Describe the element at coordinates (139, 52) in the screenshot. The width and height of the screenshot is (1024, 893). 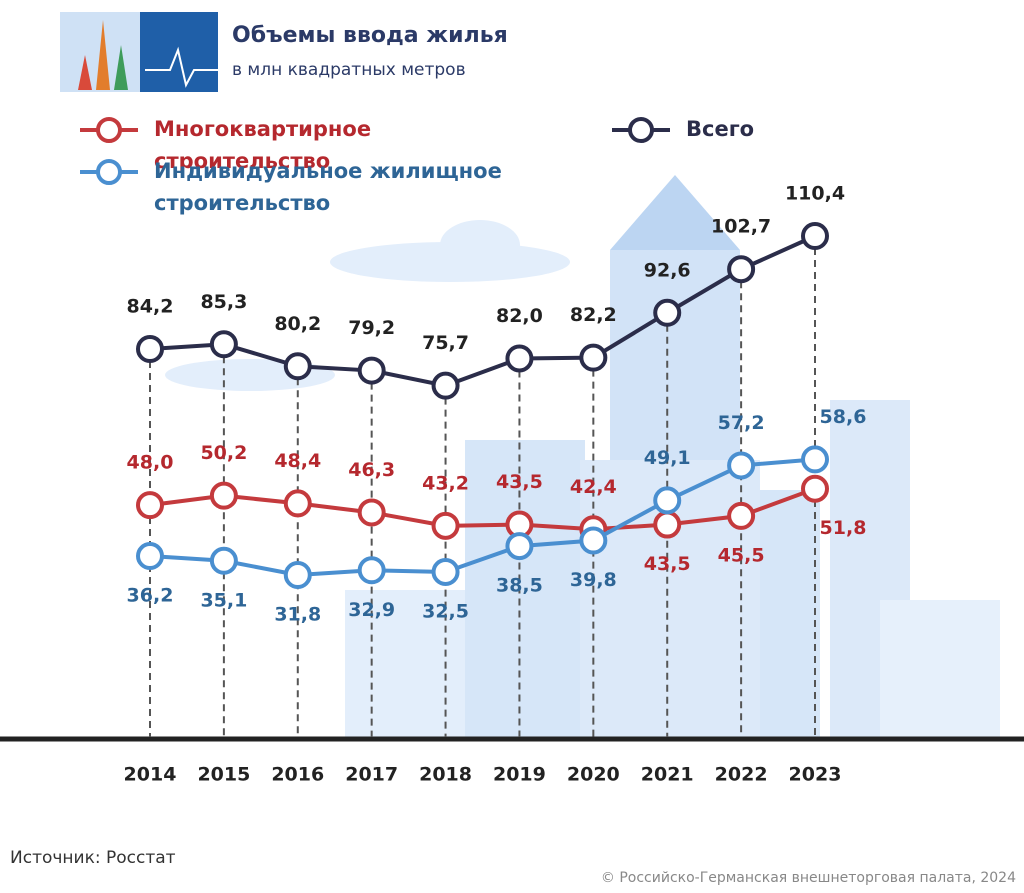
I see `logo` at that location.